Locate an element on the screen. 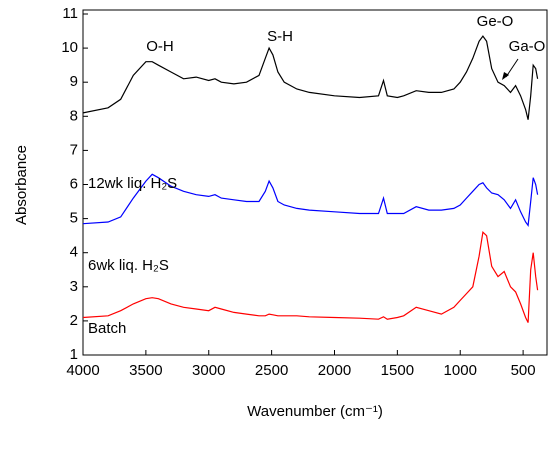  y-tick-label: 1 is located at coordinates (74, 354).